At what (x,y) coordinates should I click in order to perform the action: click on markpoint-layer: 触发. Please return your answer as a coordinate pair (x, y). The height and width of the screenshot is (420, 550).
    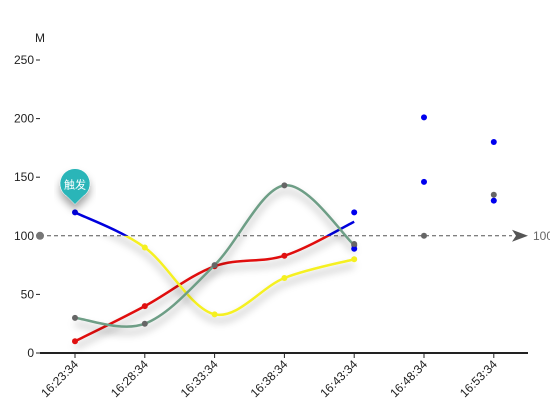
    Looking at the image, I should click on (75, 186).